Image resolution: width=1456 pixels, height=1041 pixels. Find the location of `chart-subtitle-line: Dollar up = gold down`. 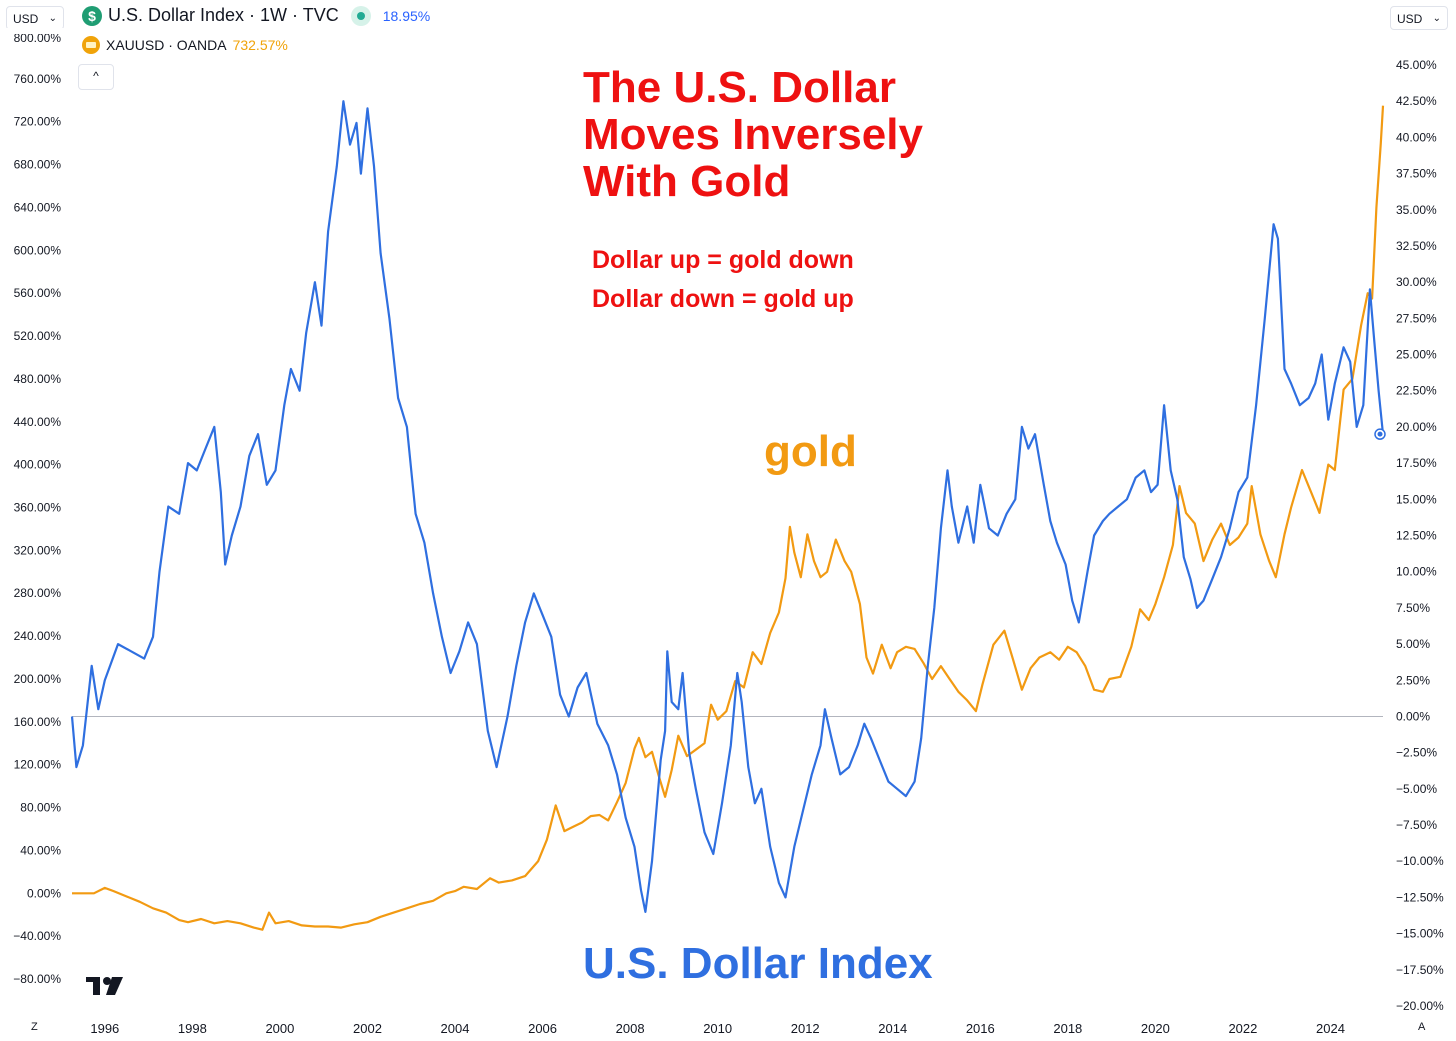

chart-subtitle-line: Dollar up = gold down is located at coordinates (723, 260).